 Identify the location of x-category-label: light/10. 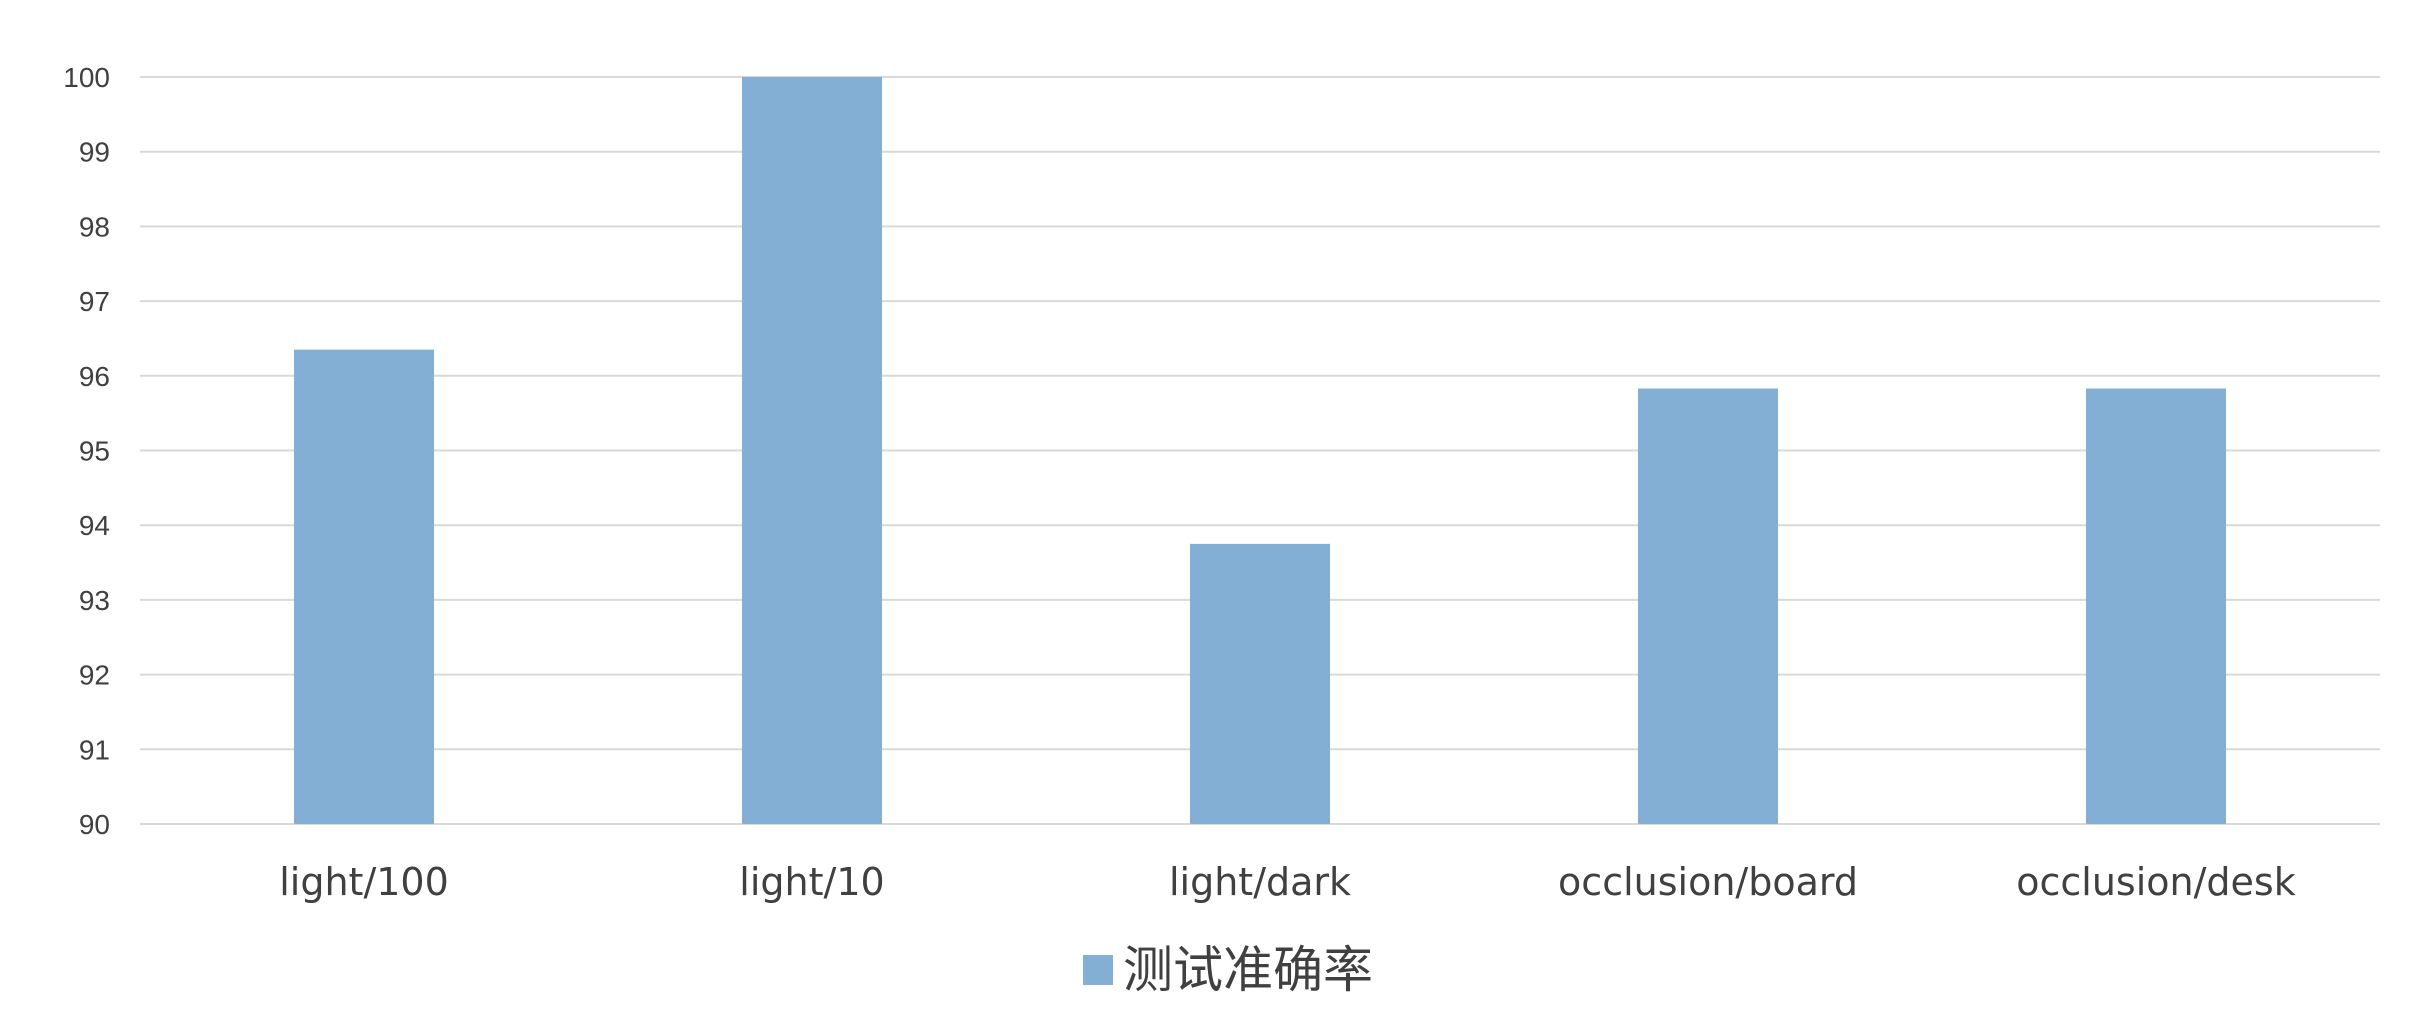
(811, 882).